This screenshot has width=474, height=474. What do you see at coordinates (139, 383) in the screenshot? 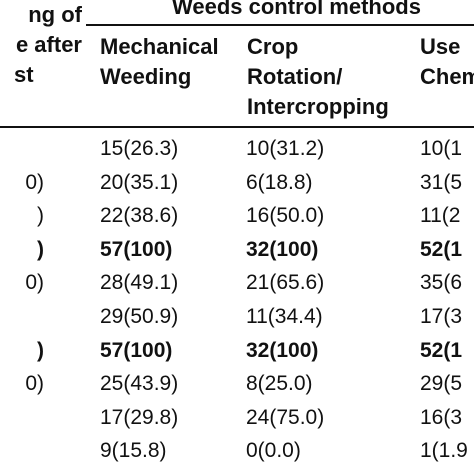
I see `table-cell-mech: 25(43.9)` at bounding box center [139, 383].